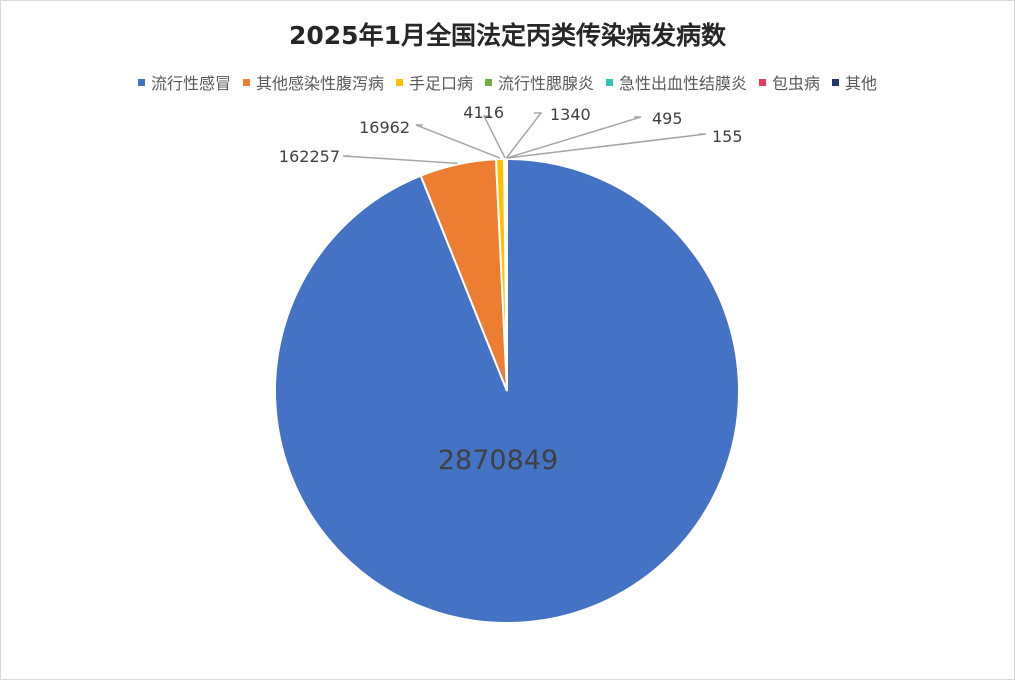 Image resolution: width=1015 pixels, height=680 pixels. I want to click on legend-swatch-echinococcosis, so click(763, 82).